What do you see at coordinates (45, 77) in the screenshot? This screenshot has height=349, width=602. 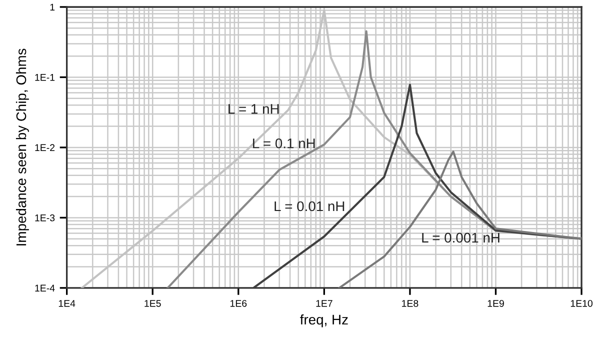 I see `y-tick-label: 1E-1` at bounding box center [45, 77].